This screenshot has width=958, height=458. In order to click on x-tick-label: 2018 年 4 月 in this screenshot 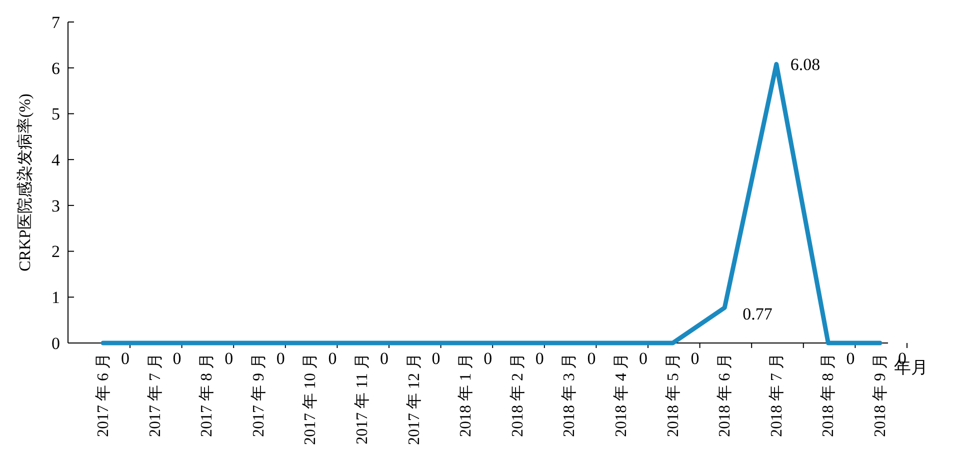, I will do `click(621, 395)`.